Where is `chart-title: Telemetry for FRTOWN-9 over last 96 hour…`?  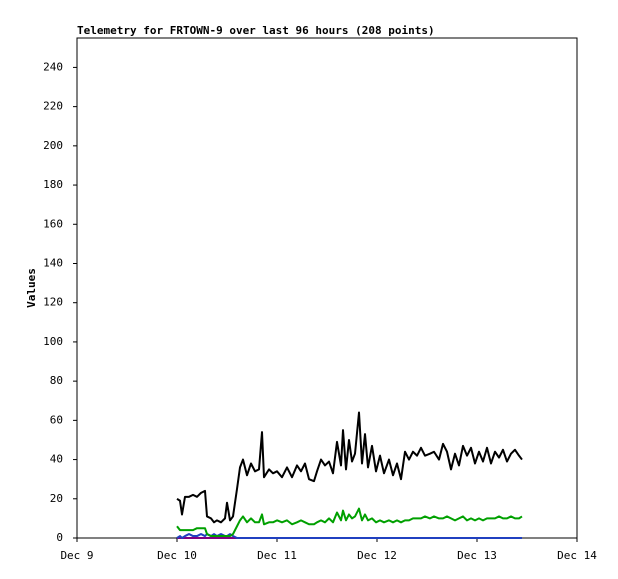 chart-title: Telemetry for FRTOWN-9 over last 96 hour… is located at coordinates (256, 30).